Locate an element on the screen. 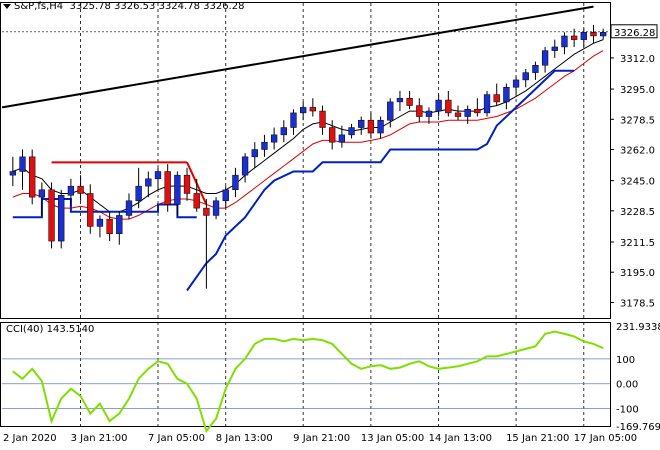 Image resolution: width=660 pixels, height=450 pixels. x-tick-label: 9 Jan 21:00 is located at coordinates (321, 438).